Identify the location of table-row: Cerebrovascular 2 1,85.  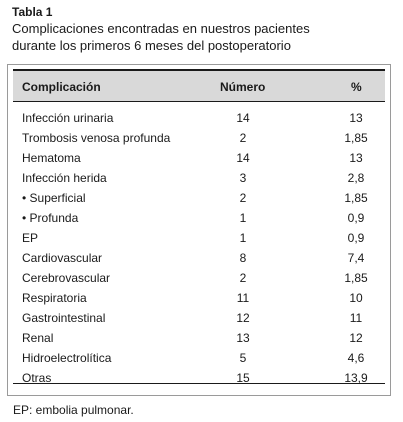
(199, 278).